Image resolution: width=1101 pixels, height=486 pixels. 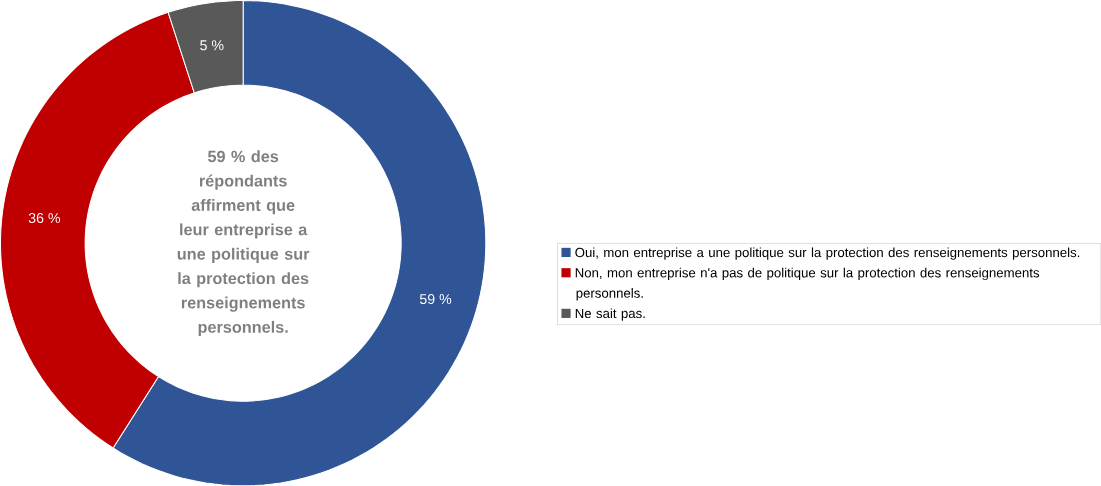 I want to click on legend-label: Ne sait pas., so click(x=610, y=314).